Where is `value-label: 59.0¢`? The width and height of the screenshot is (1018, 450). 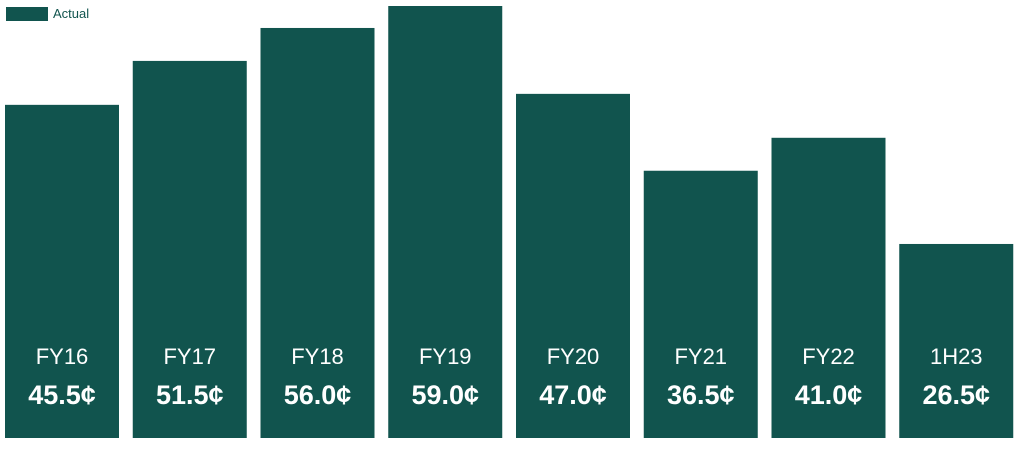
value-label: 59.0¢ is located at coordinates (445, 395).